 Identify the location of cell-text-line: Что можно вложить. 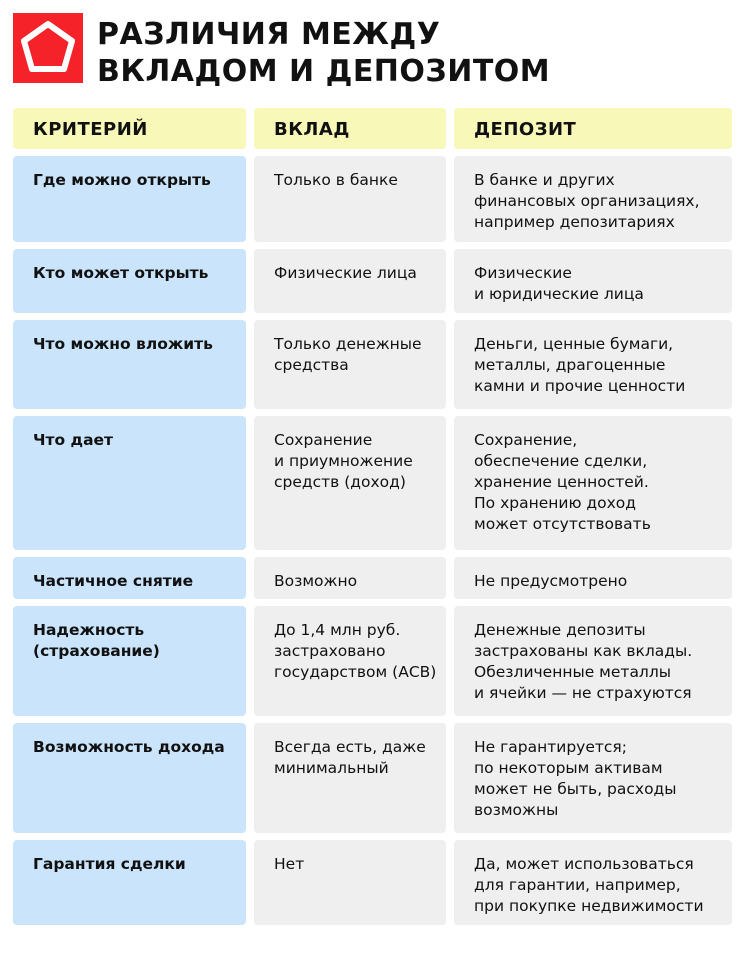
(123, 344).